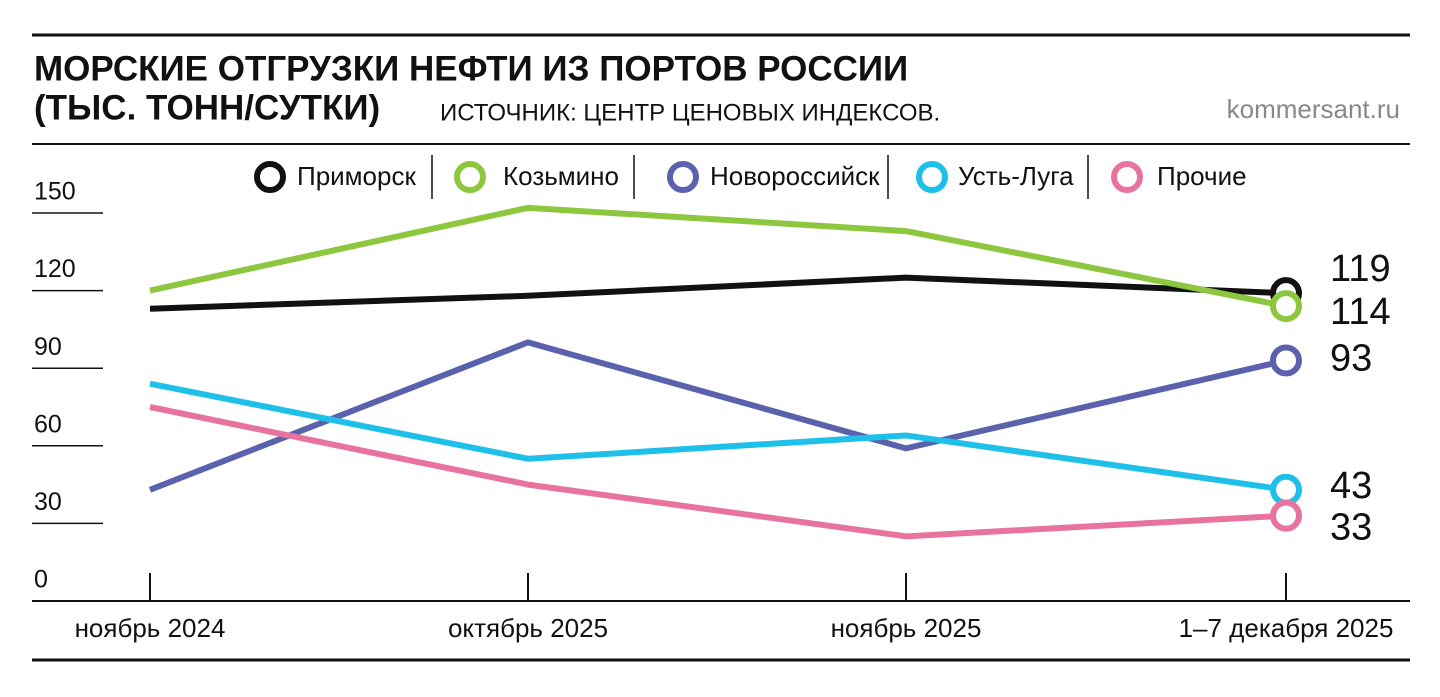 The image size is (1440, 697). I want to click on x-tick-label: ноябрь 2025, so click(906, 628).